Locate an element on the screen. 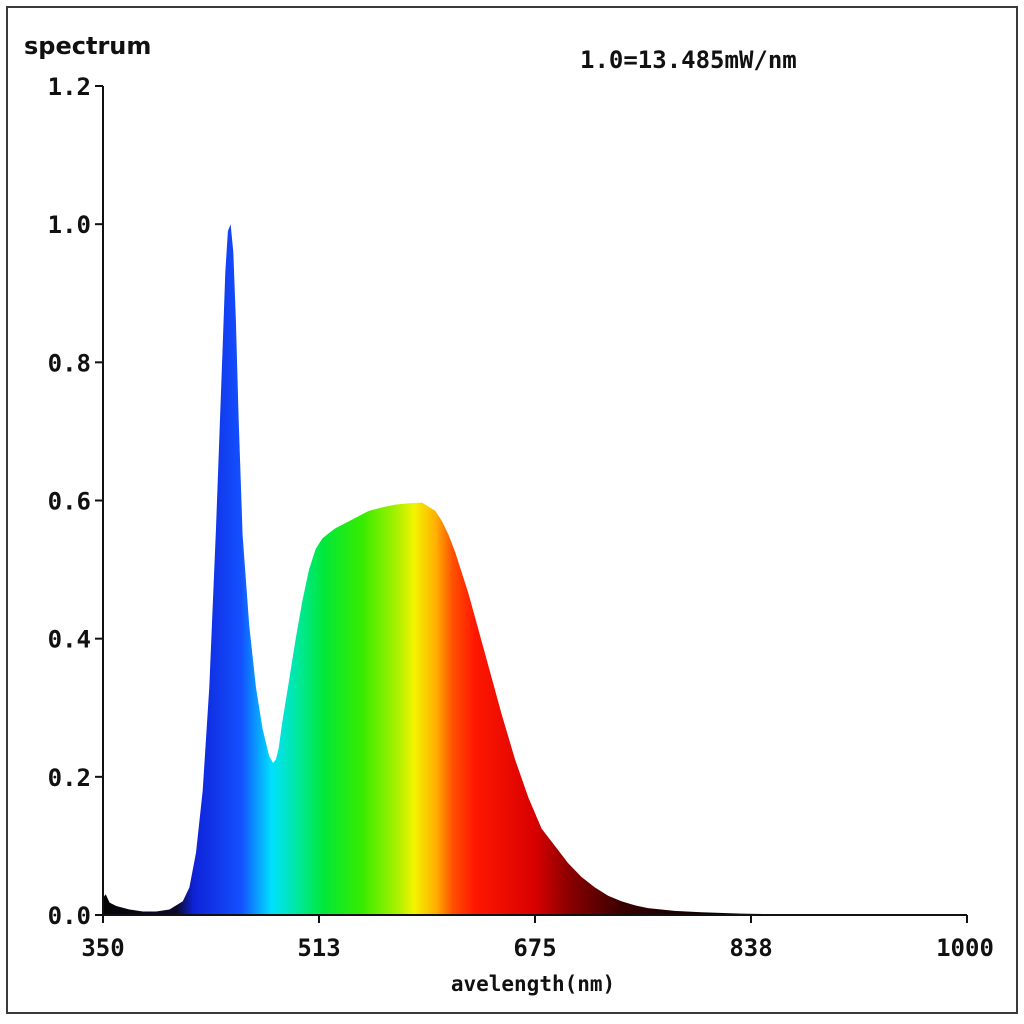  y-ticks: 0.0 0.2 0.4 0.6 0.8 1.0 1.2 is located at coordinates (75, 501).